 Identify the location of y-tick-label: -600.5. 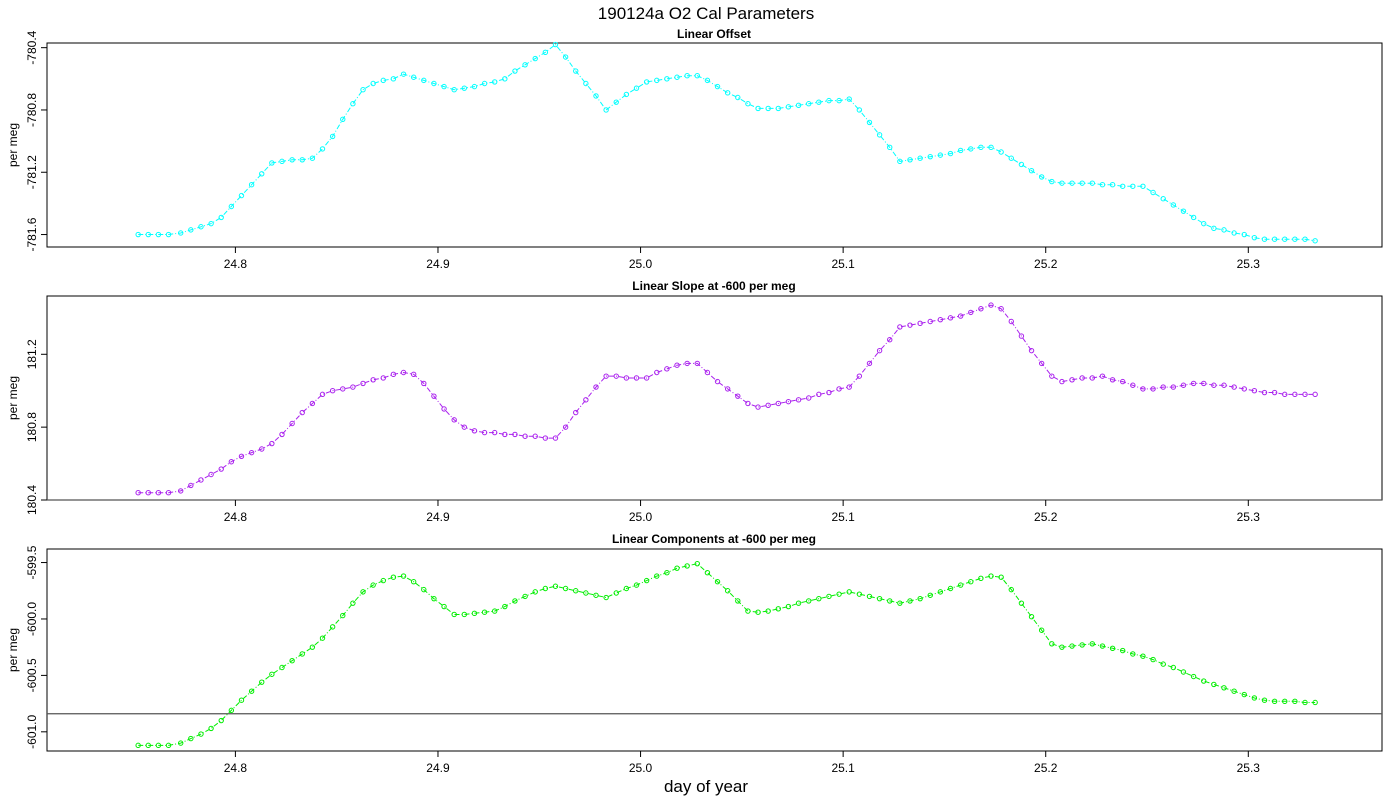
(32, 675).